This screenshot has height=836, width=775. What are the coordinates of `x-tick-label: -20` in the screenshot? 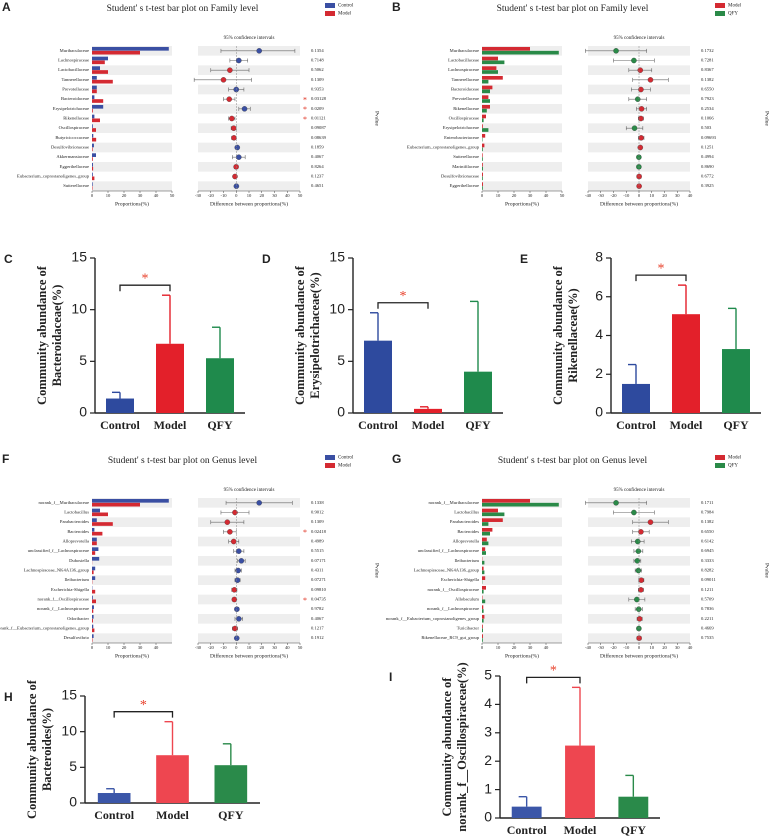 It's located at (613, 647).